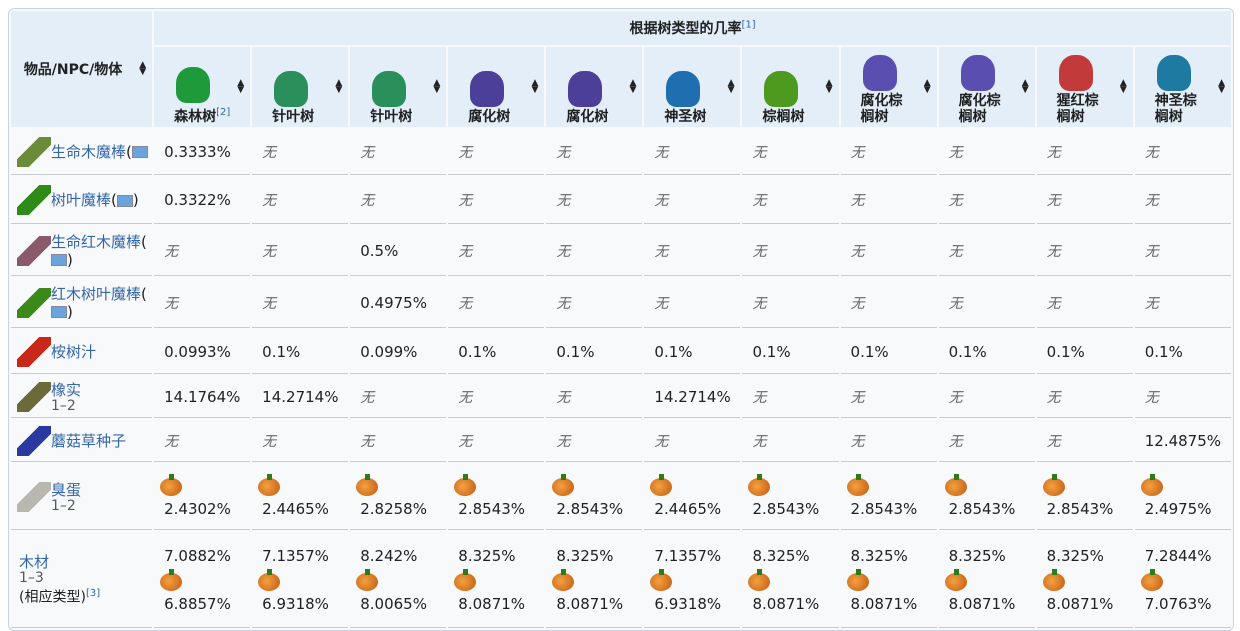 The image size is (1240, 631). Describe the element at coordinates (202, 87) in the screenshot. I see `column-header-tree: 森林树[2] ▲ ▼` at that location.